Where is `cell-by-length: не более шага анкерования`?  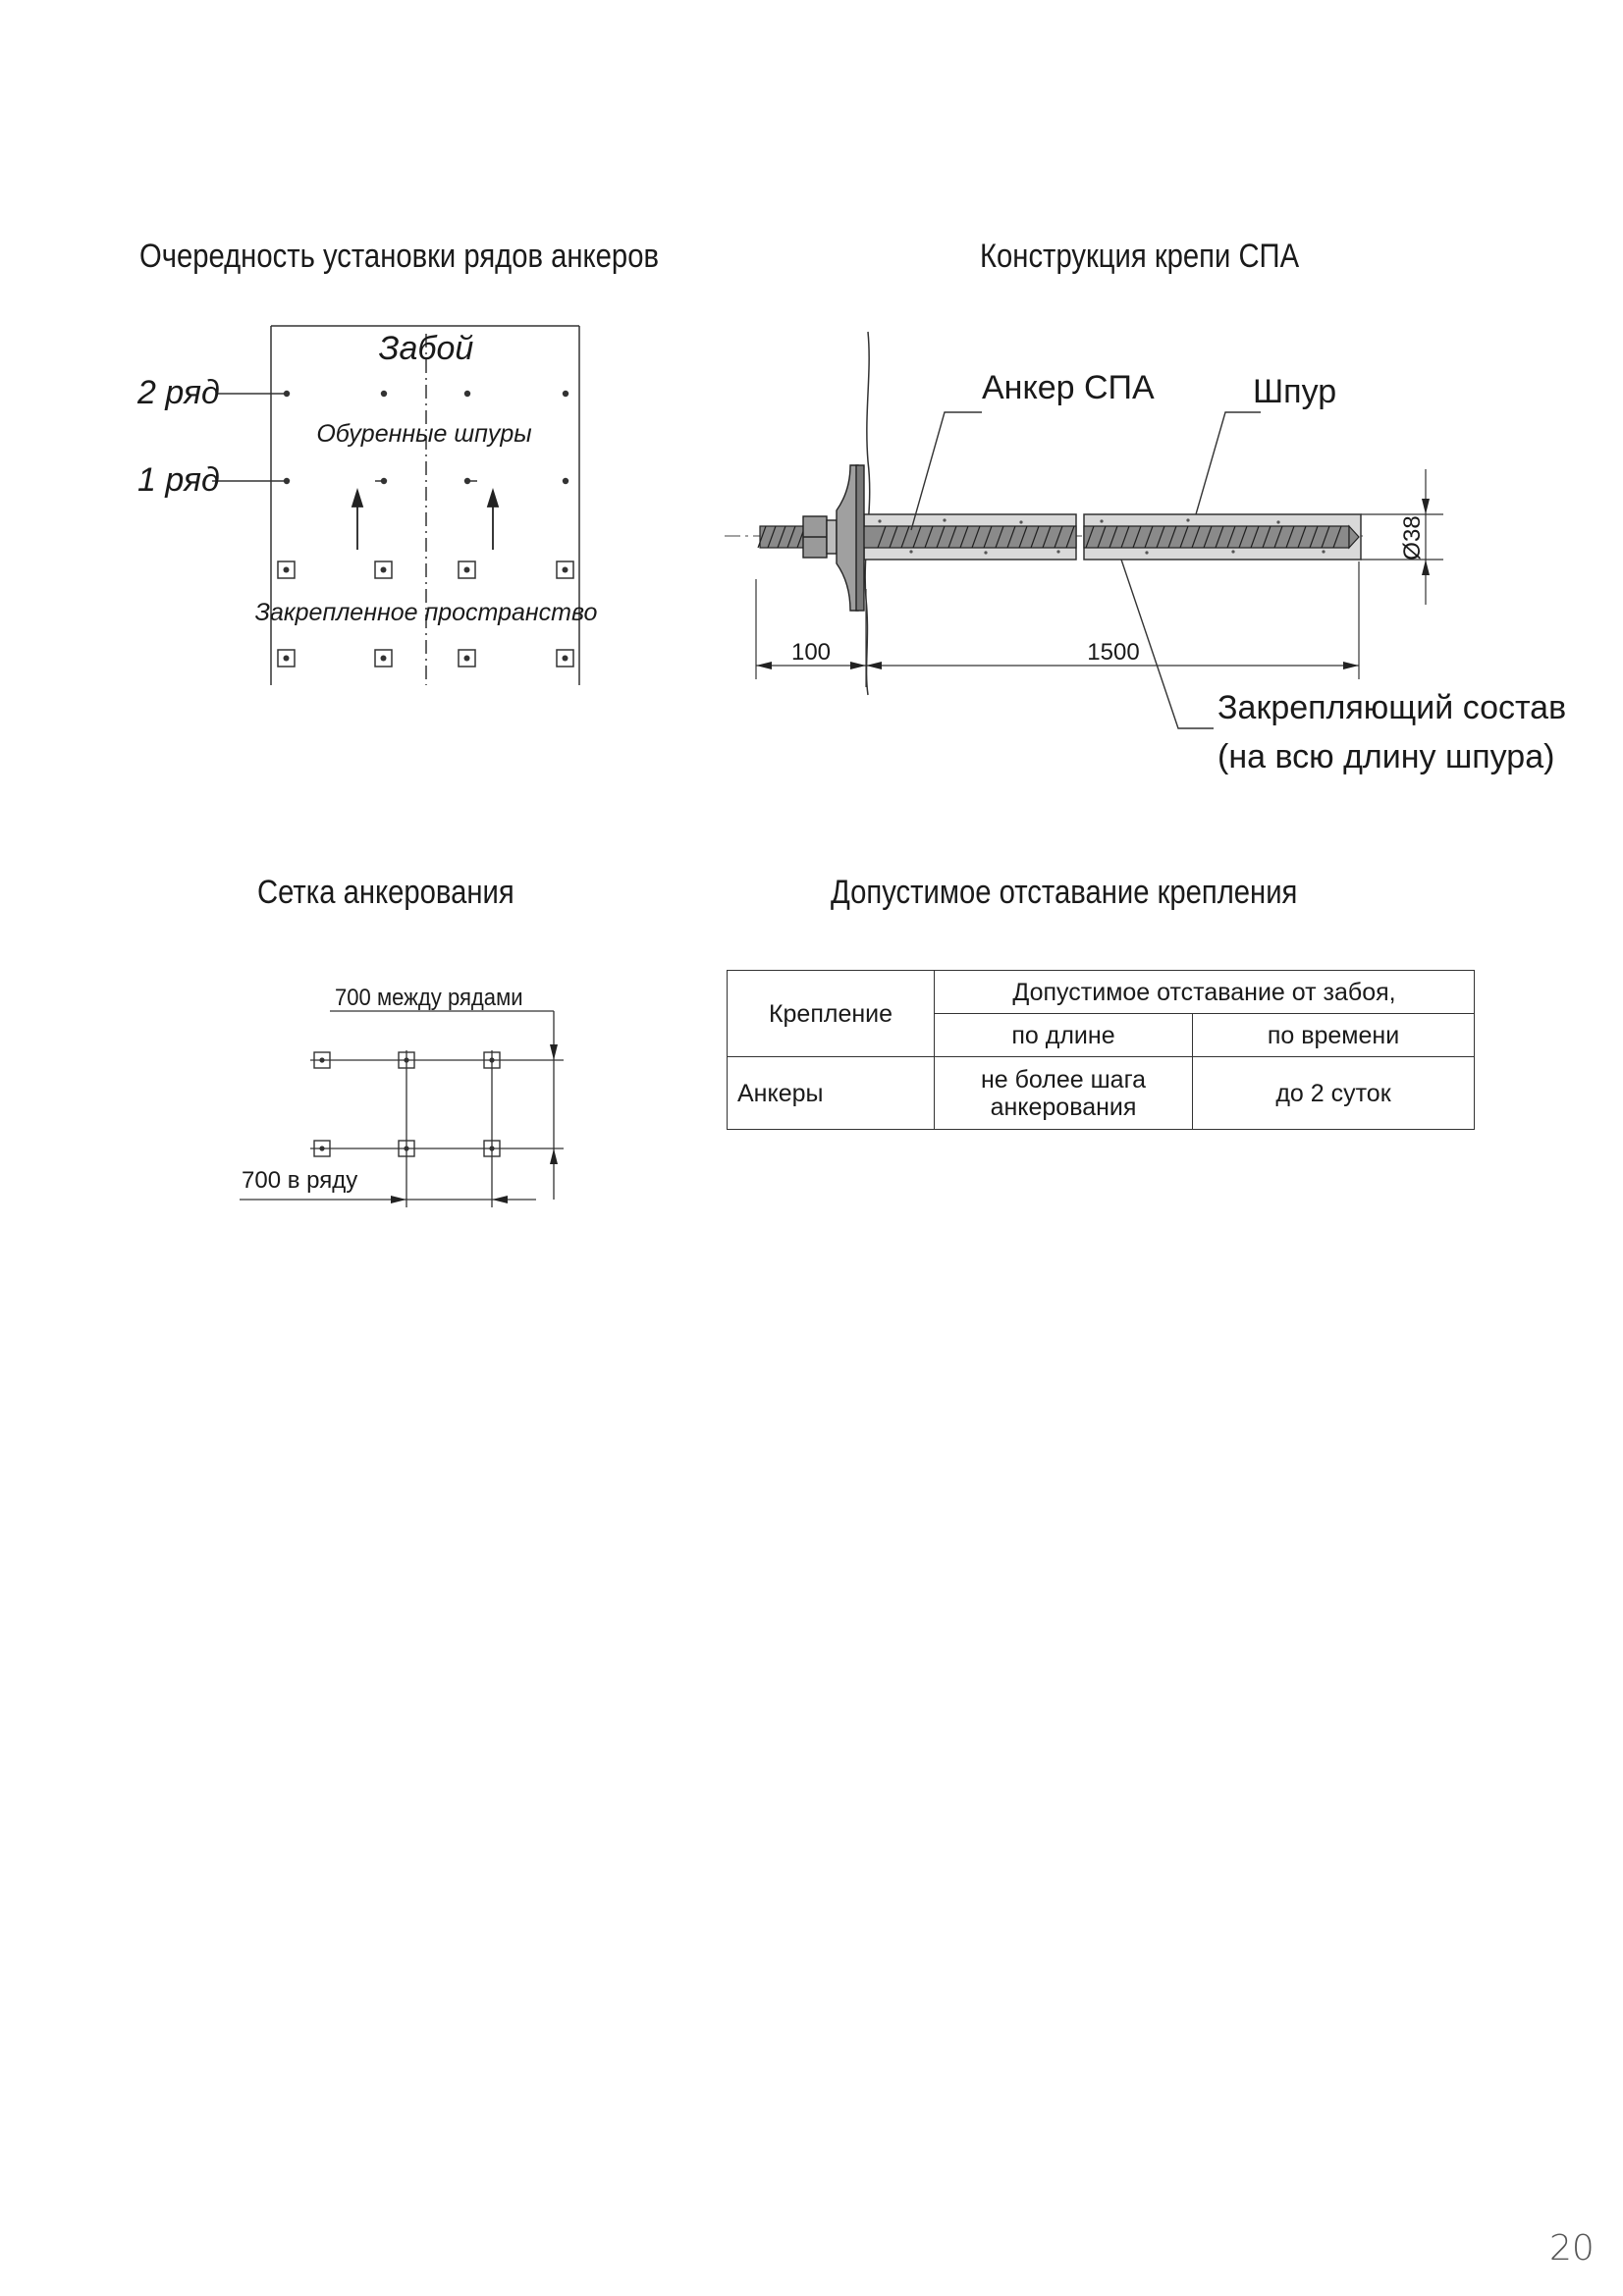 cell-by-length: не более шага анкерования is located at coordinates (1063, 1093).